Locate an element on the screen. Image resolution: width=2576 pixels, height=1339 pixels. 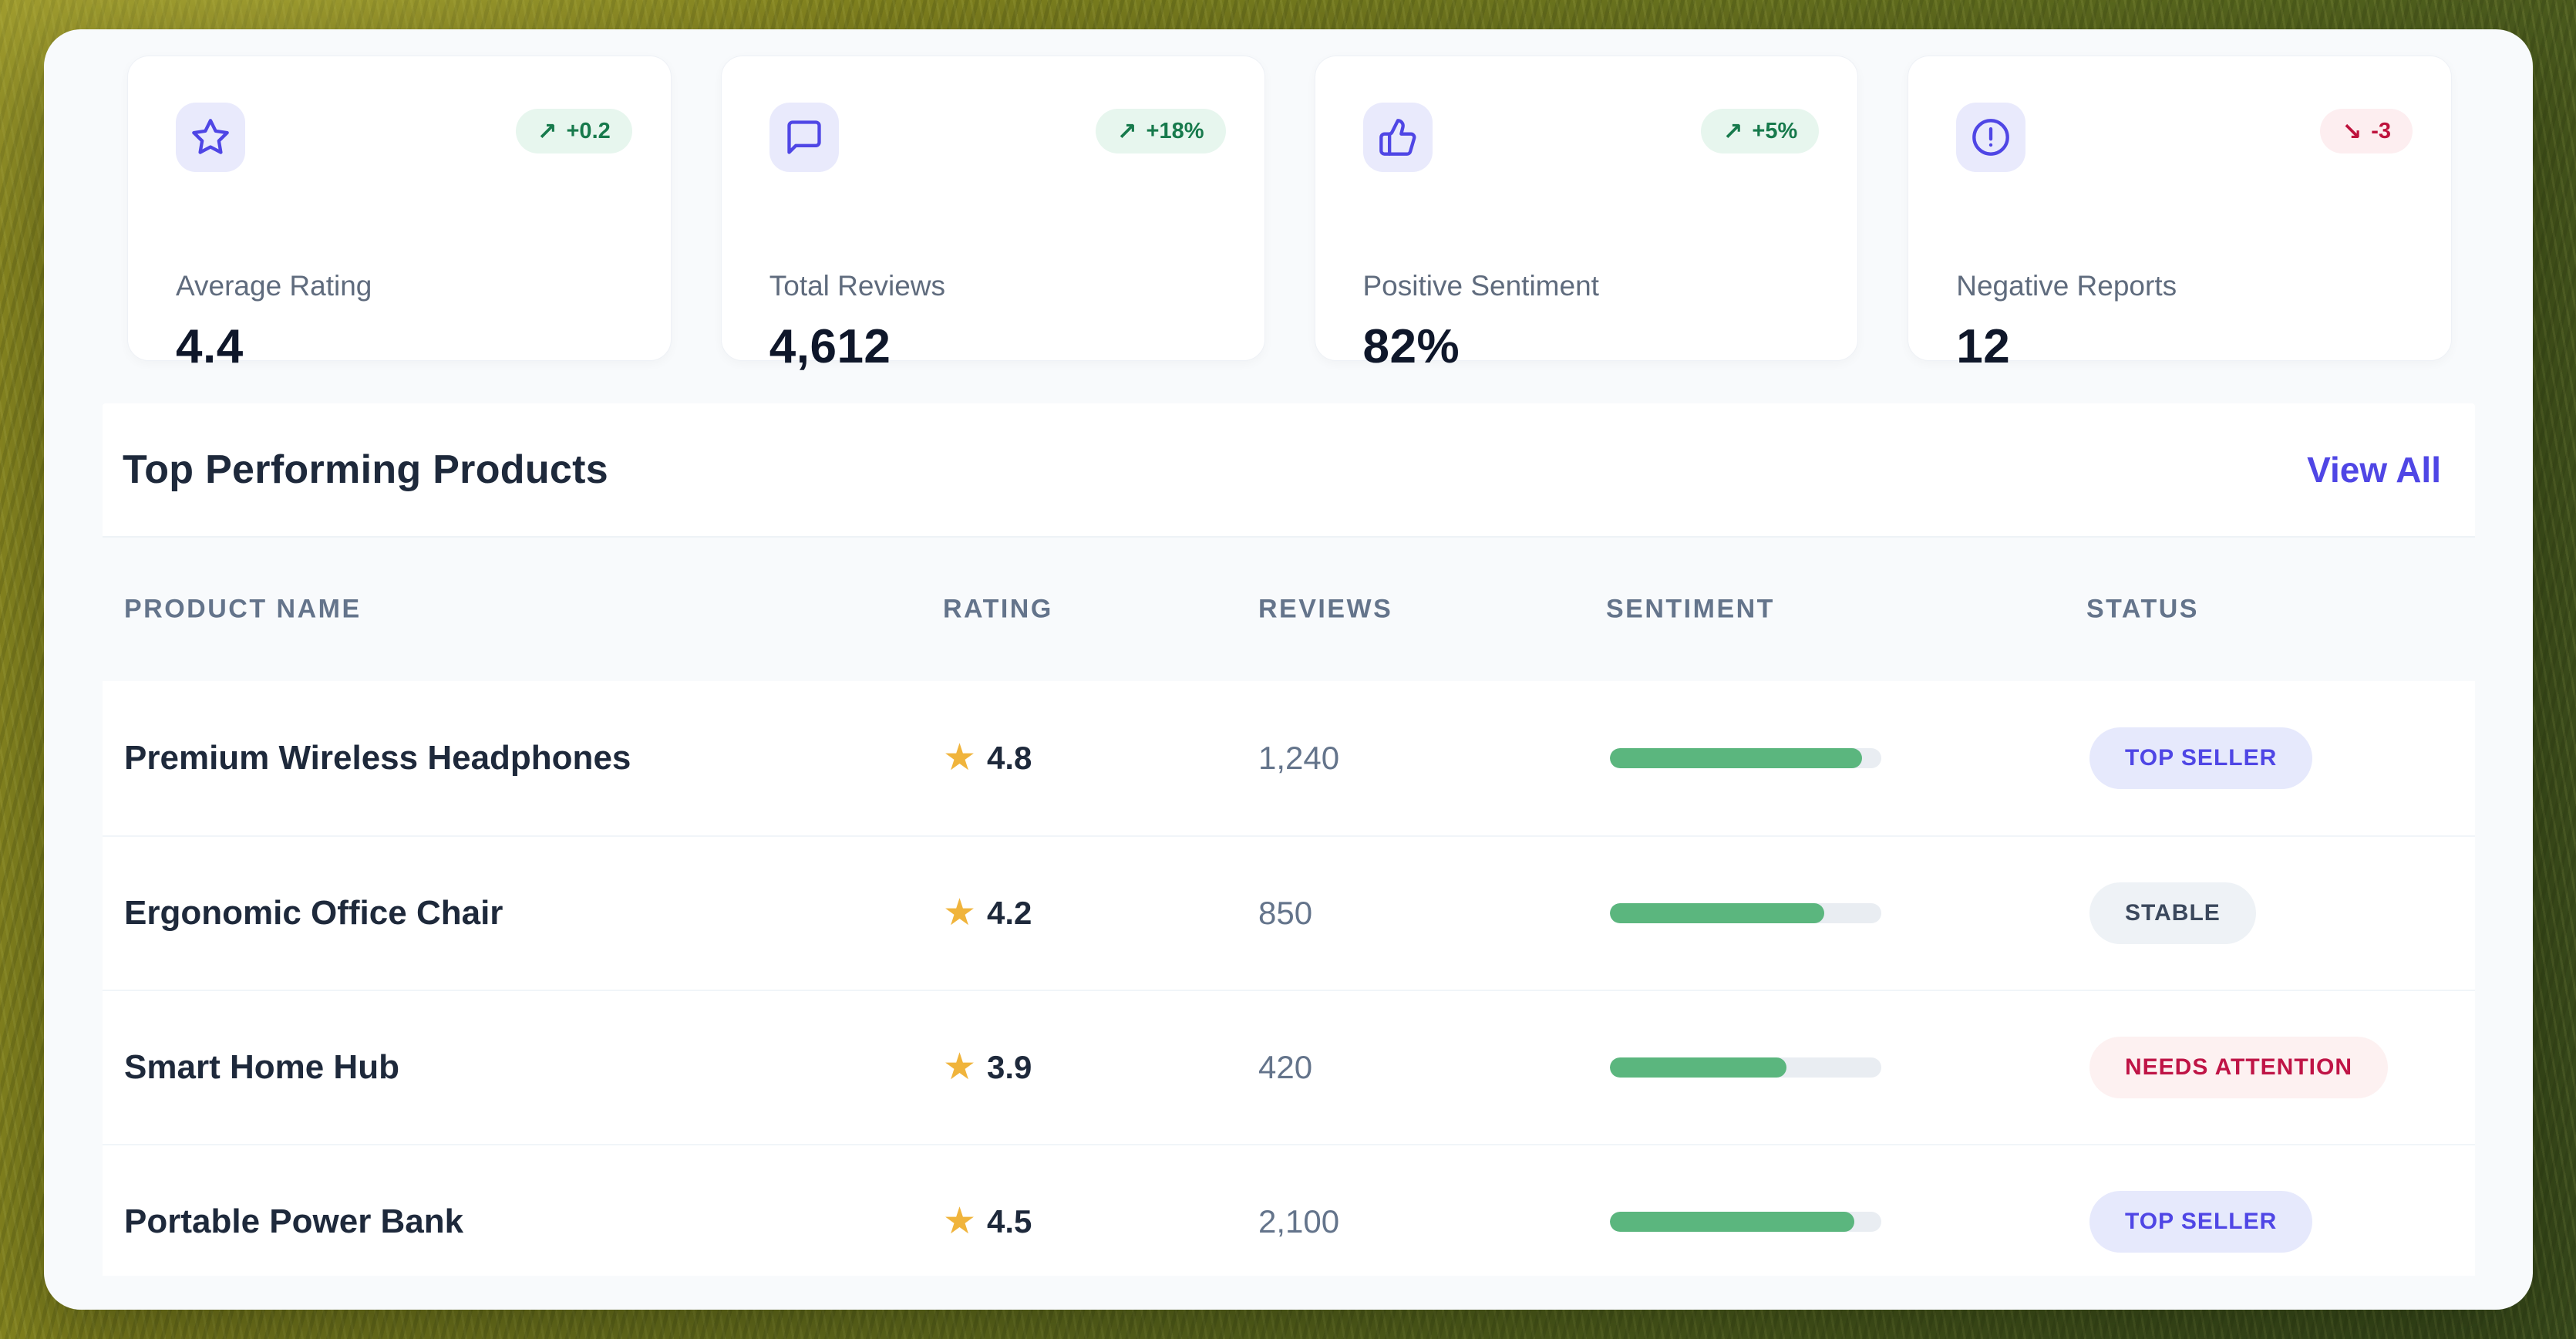
table-row: Ergonomic Office Chair ★ 4.2 850 STABLE is located at coordinates (1289, 912).